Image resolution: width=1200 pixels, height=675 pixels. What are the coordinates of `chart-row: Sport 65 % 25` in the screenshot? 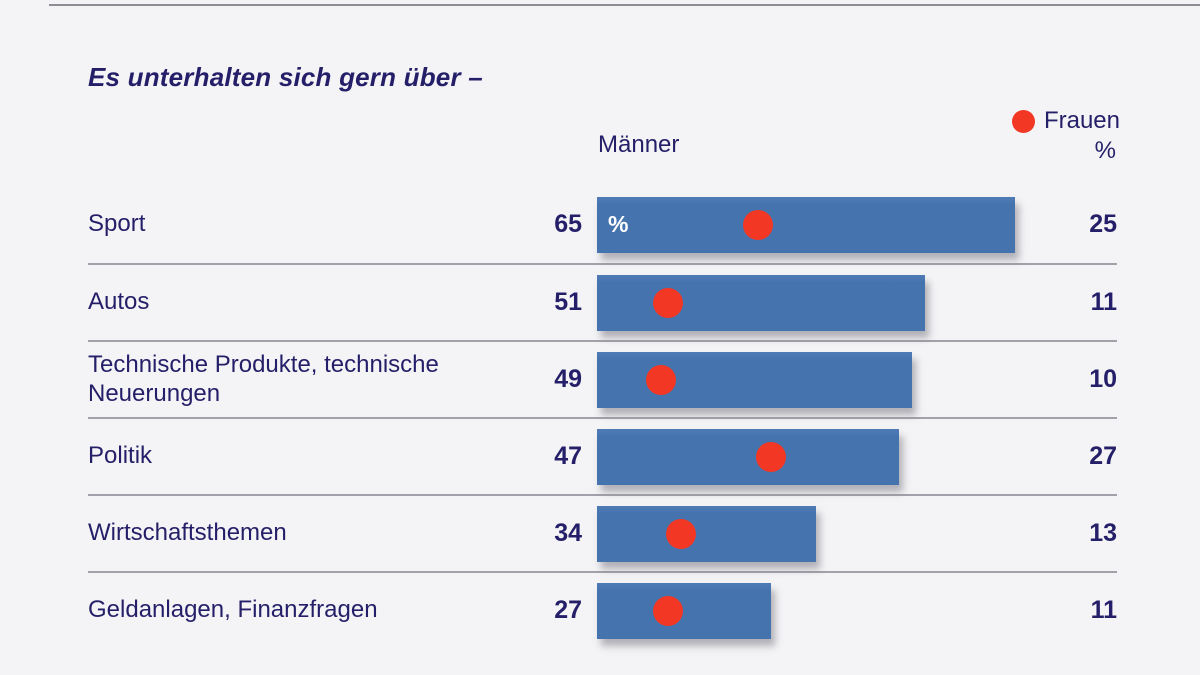 It's located at (602, 224).